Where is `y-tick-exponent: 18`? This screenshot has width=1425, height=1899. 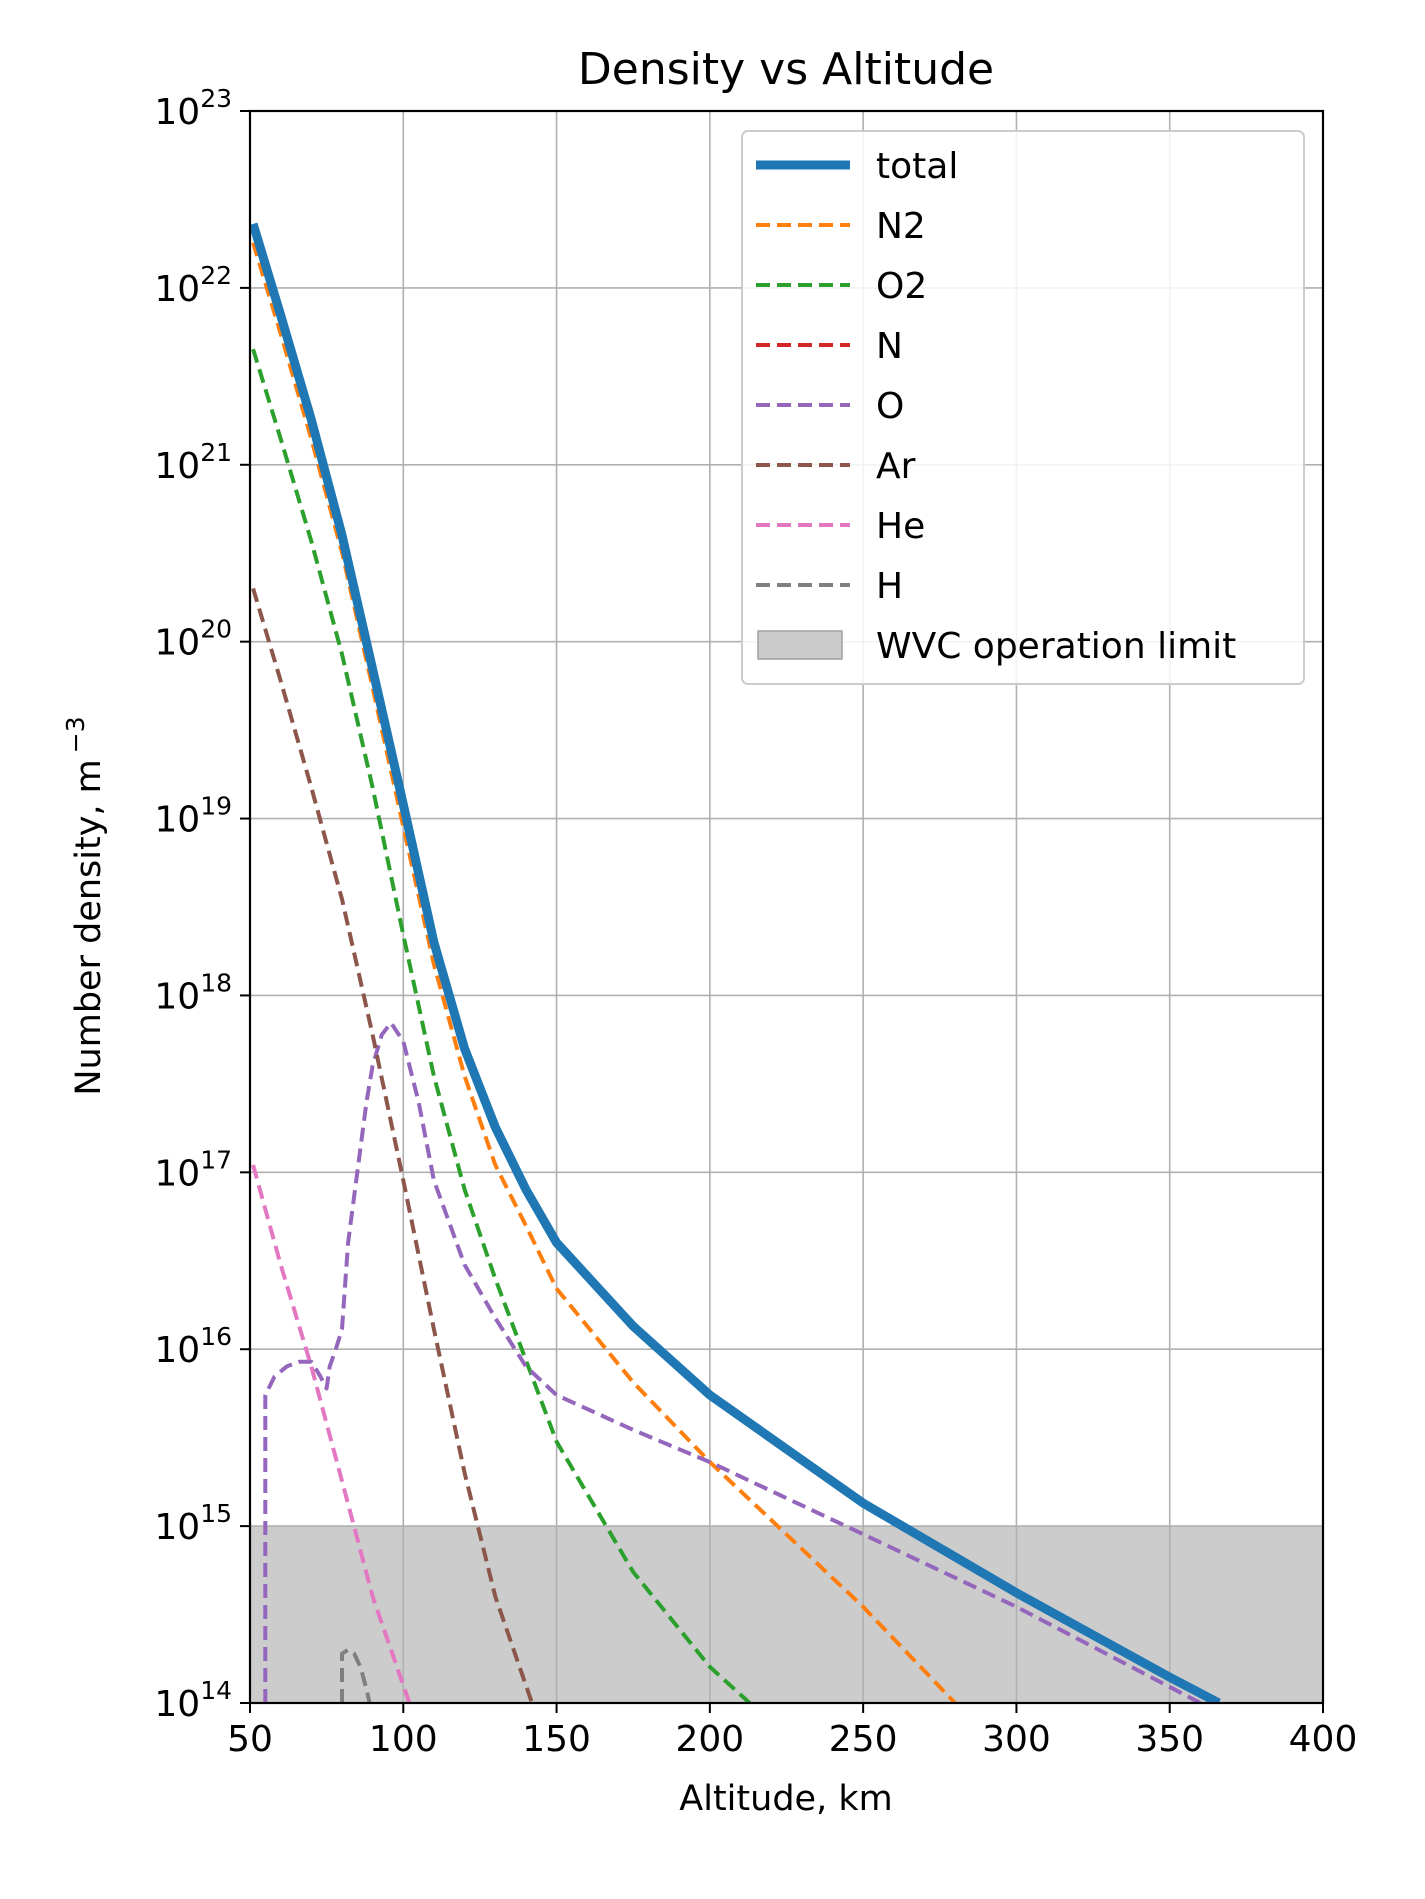
y-tick-exponent: 18 is located at coordinates (216, 982).